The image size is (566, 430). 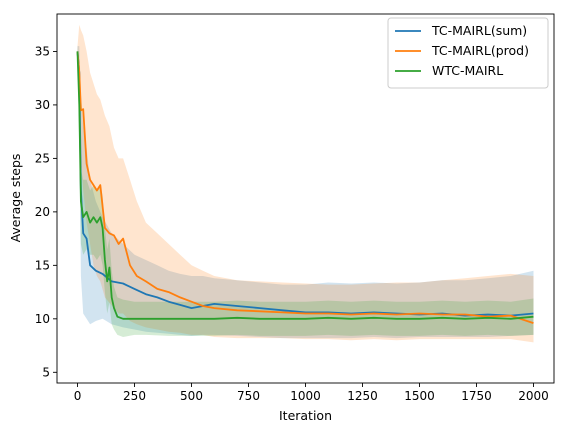 I want to click on x-tick-label: 2000, so click(x=533, y=396).